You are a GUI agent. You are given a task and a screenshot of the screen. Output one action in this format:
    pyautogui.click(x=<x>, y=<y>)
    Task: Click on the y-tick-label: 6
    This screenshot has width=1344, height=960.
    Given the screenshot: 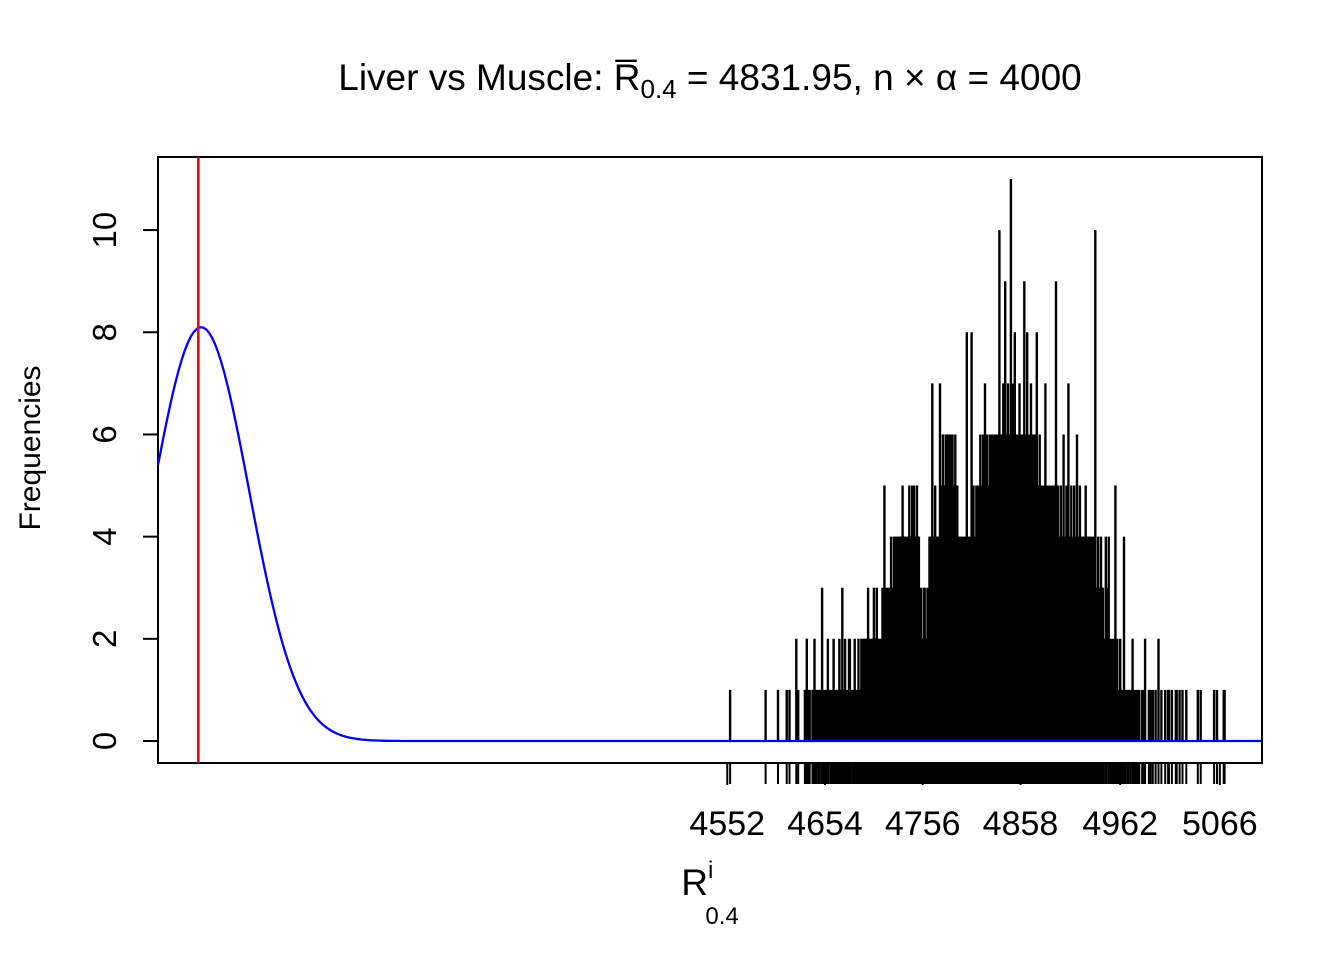 What is the action you would take?
    pyautogui.click(x=104, y=434)
    